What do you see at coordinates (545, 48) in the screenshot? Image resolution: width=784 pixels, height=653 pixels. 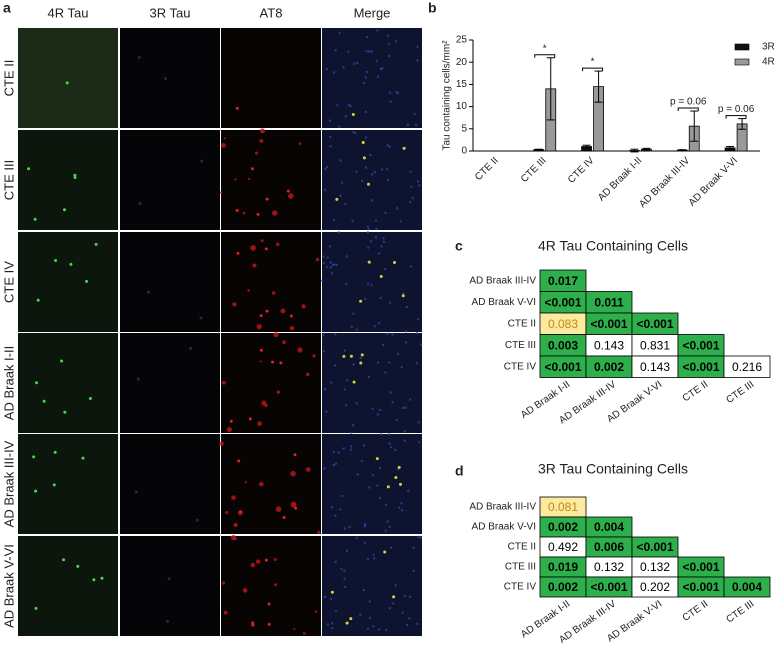 I see `significance-label: *` at bounding box center [545, 48].